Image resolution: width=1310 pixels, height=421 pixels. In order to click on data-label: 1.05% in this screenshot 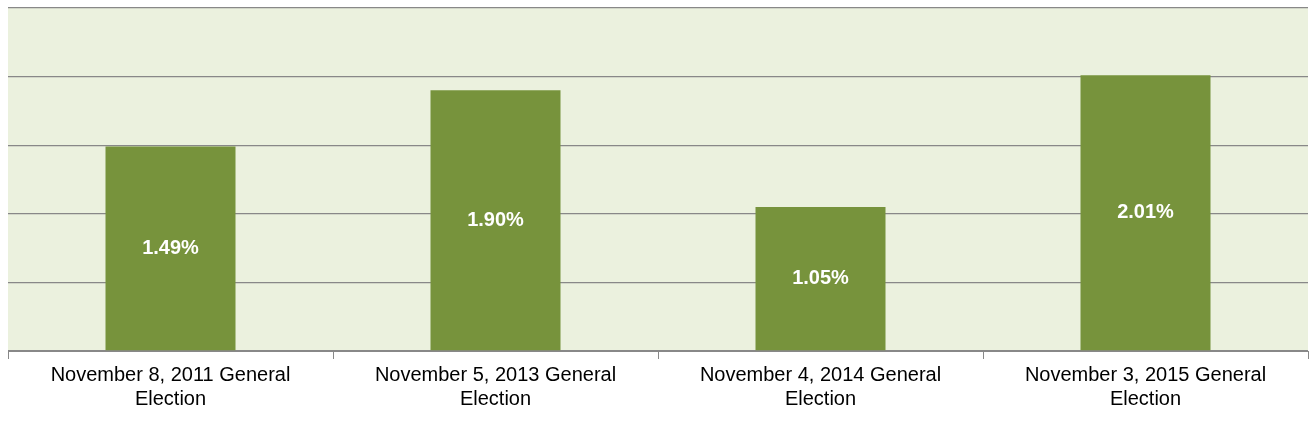, I will do `click(821, 277)`.